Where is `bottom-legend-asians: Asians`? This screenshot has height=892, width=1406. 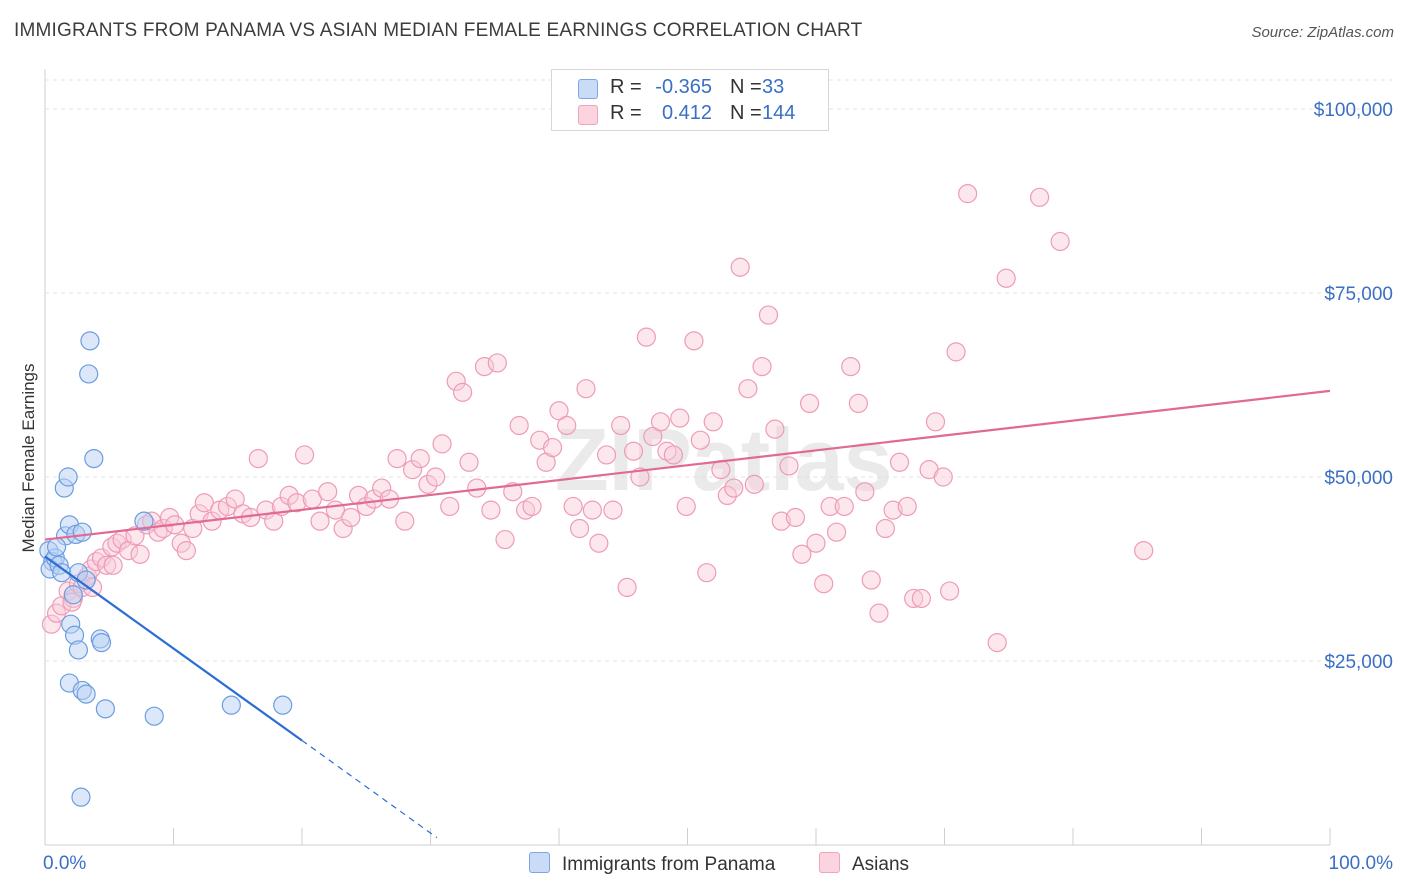 bottom-legend-asians: Asians is located at coordinates (864, 864).